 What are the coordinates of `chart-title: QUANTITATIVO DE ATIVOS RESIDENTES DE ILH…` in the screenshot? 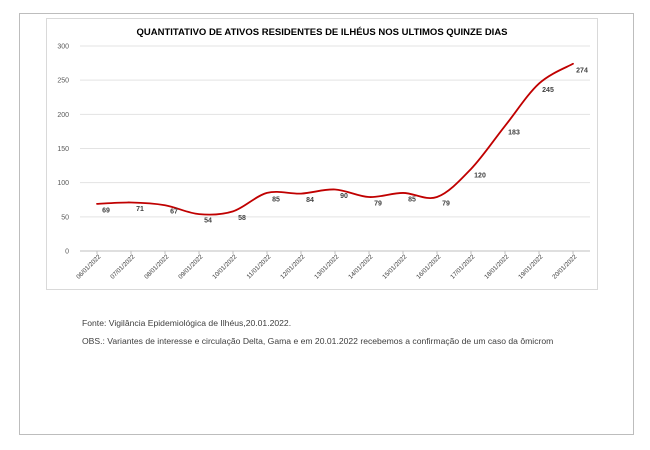 It's located at (321, 32).